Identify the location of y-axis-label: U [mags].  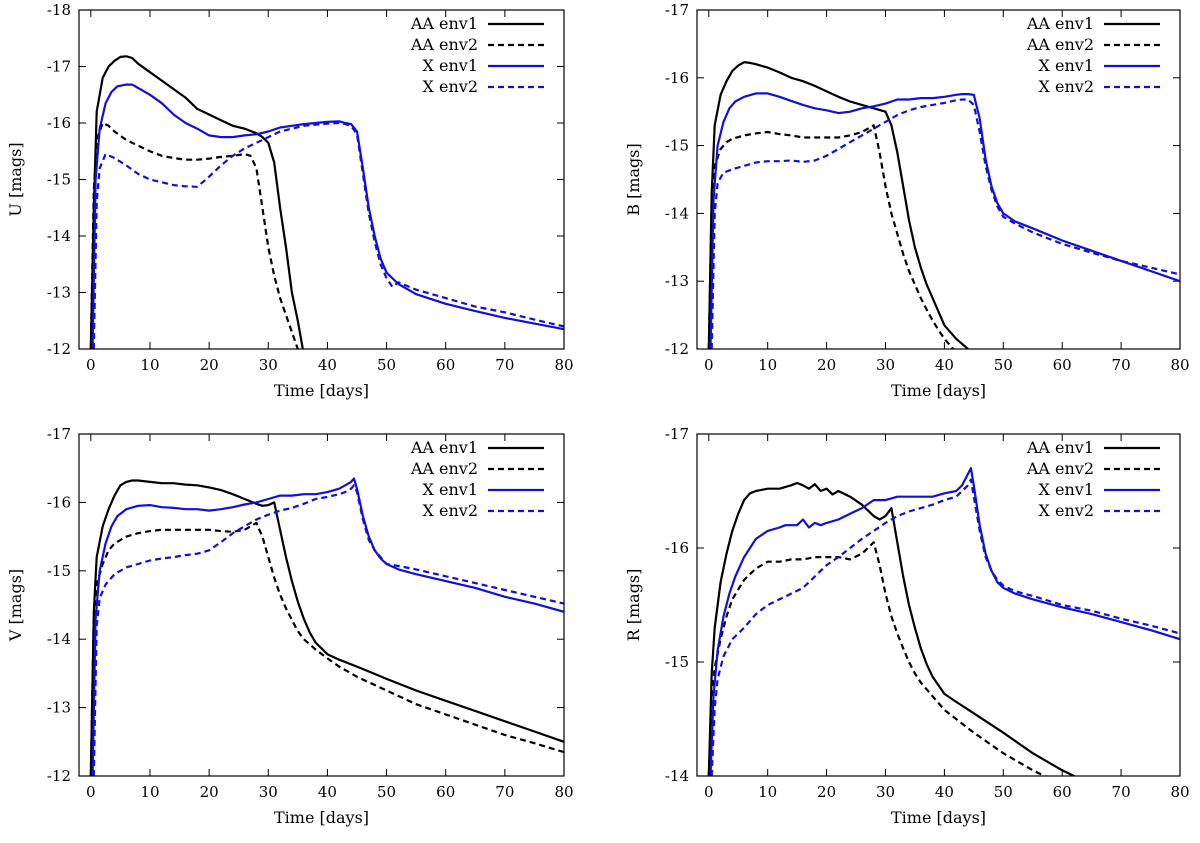
(15, 179).